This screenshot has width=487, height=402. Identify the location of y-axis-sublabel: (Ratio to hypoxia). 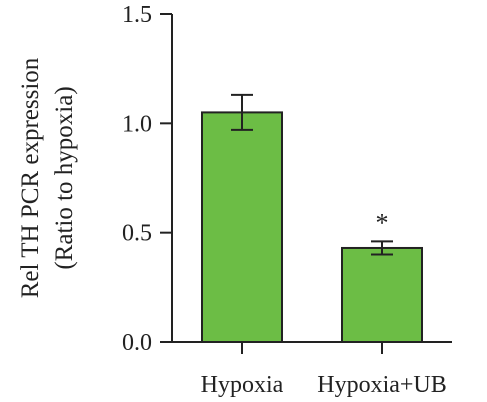
(64, 177).